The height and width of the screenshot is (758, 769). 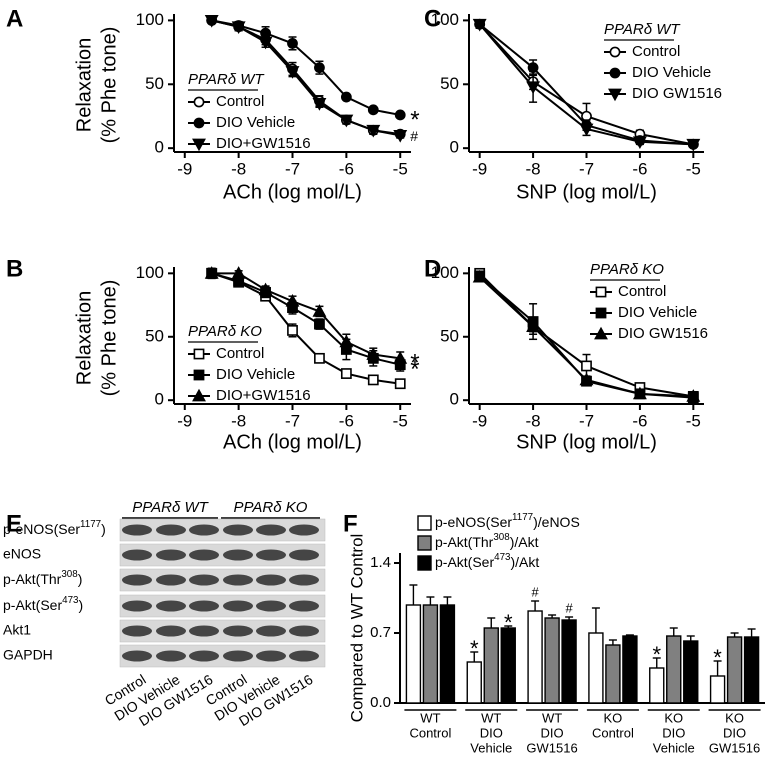 What do you see at coordinates (17, 630) in the screenshot?
I see `row-label: Akt1` at bounding box center [17, 630].